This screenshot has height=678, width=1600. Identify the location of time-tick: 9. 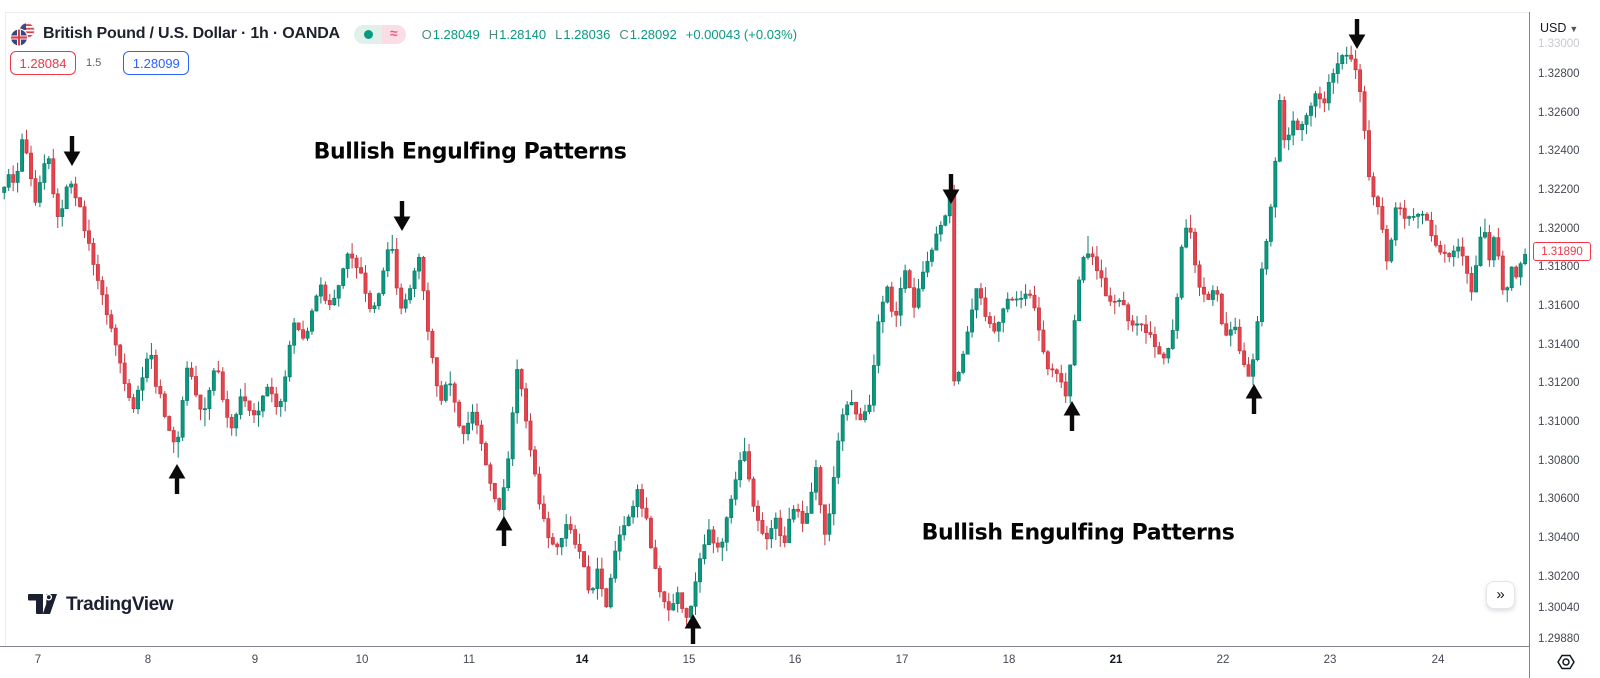
(255, 660).